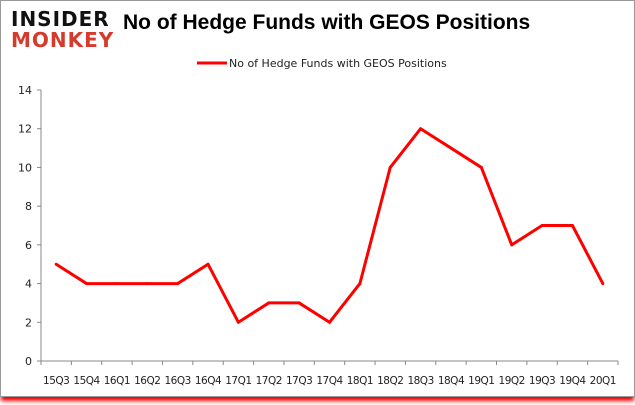 This screenshot has width=635, height=405. I want to click on x-tick-label: 19Q3, so click(542, 381).